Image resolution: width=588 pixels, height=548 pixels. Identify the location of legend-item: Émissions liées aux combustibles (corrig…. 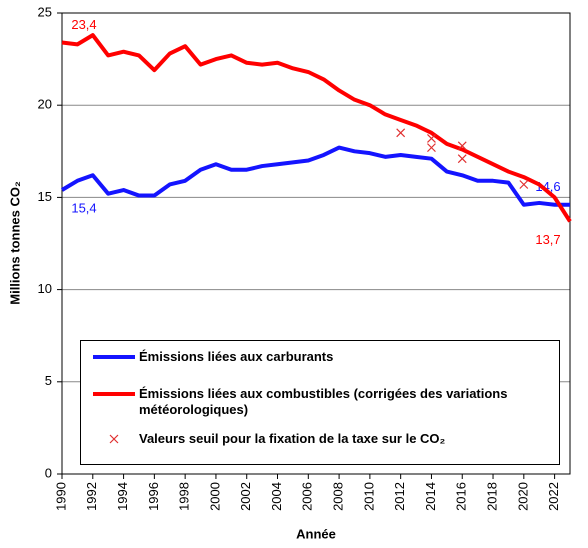
(316, 402).